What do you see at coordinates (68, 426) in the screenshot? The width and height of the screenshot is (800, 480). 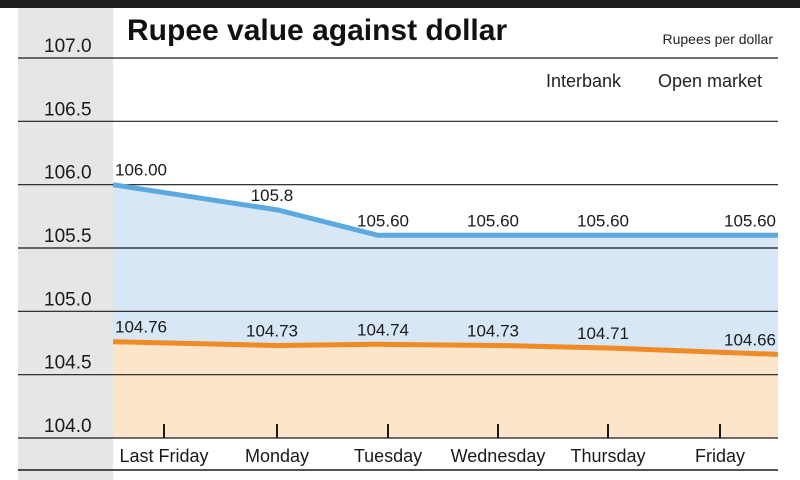 I see `y-tick-label: 104.0` at bounding box center [68, 426].